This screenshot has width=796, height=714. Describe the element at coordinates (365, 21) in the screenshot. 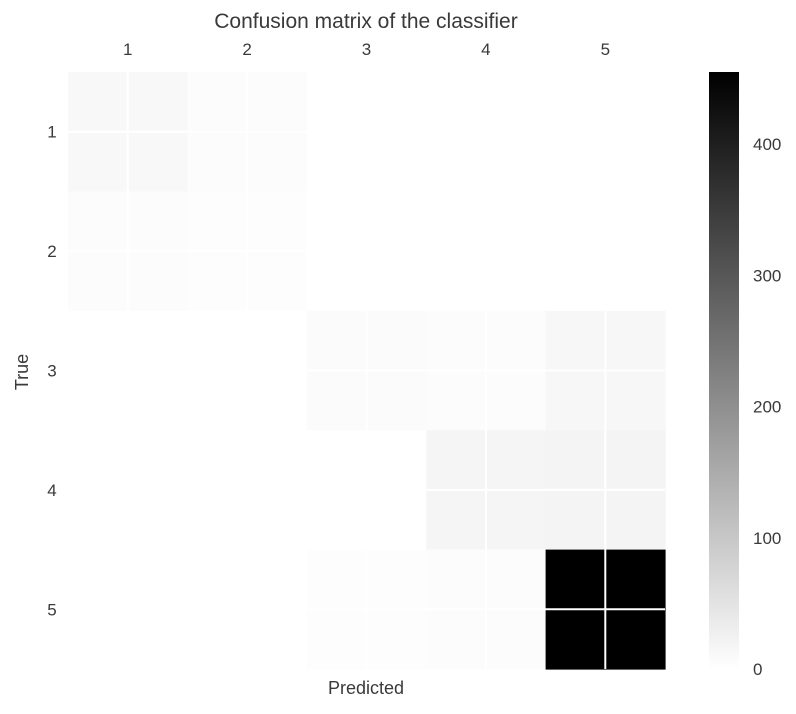

I see `chart-title: Confusion matrix of the classifier` at that location.